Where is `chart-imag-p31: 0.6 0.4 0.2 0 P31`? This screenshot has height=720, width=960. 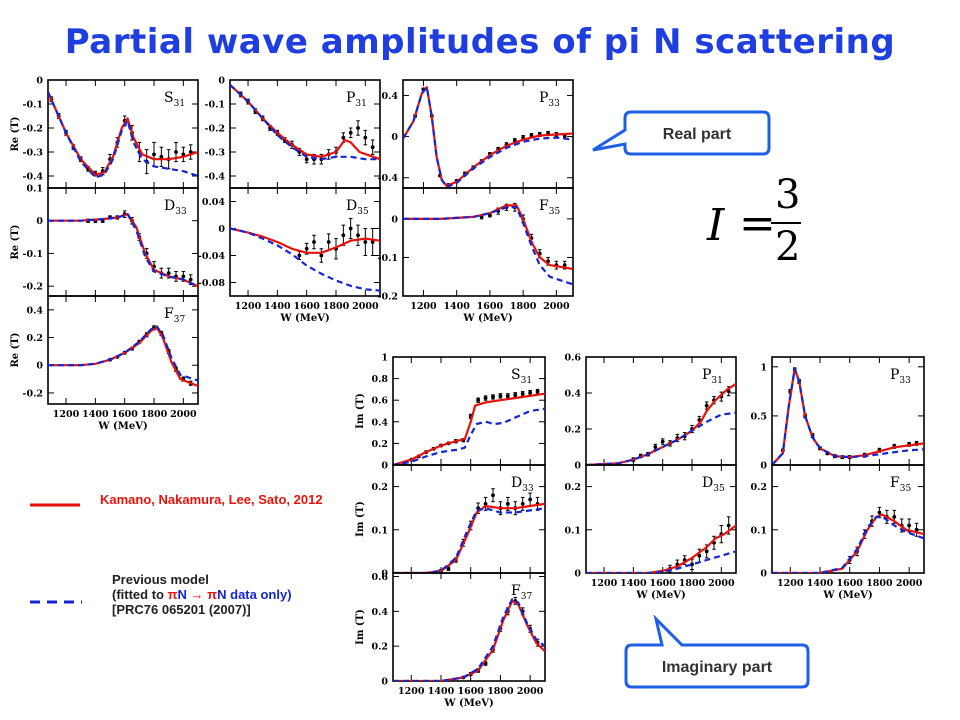 chart-imag-p31: 0.6 0.4 0.2 0 P31 is located at coordinates (650, 412).